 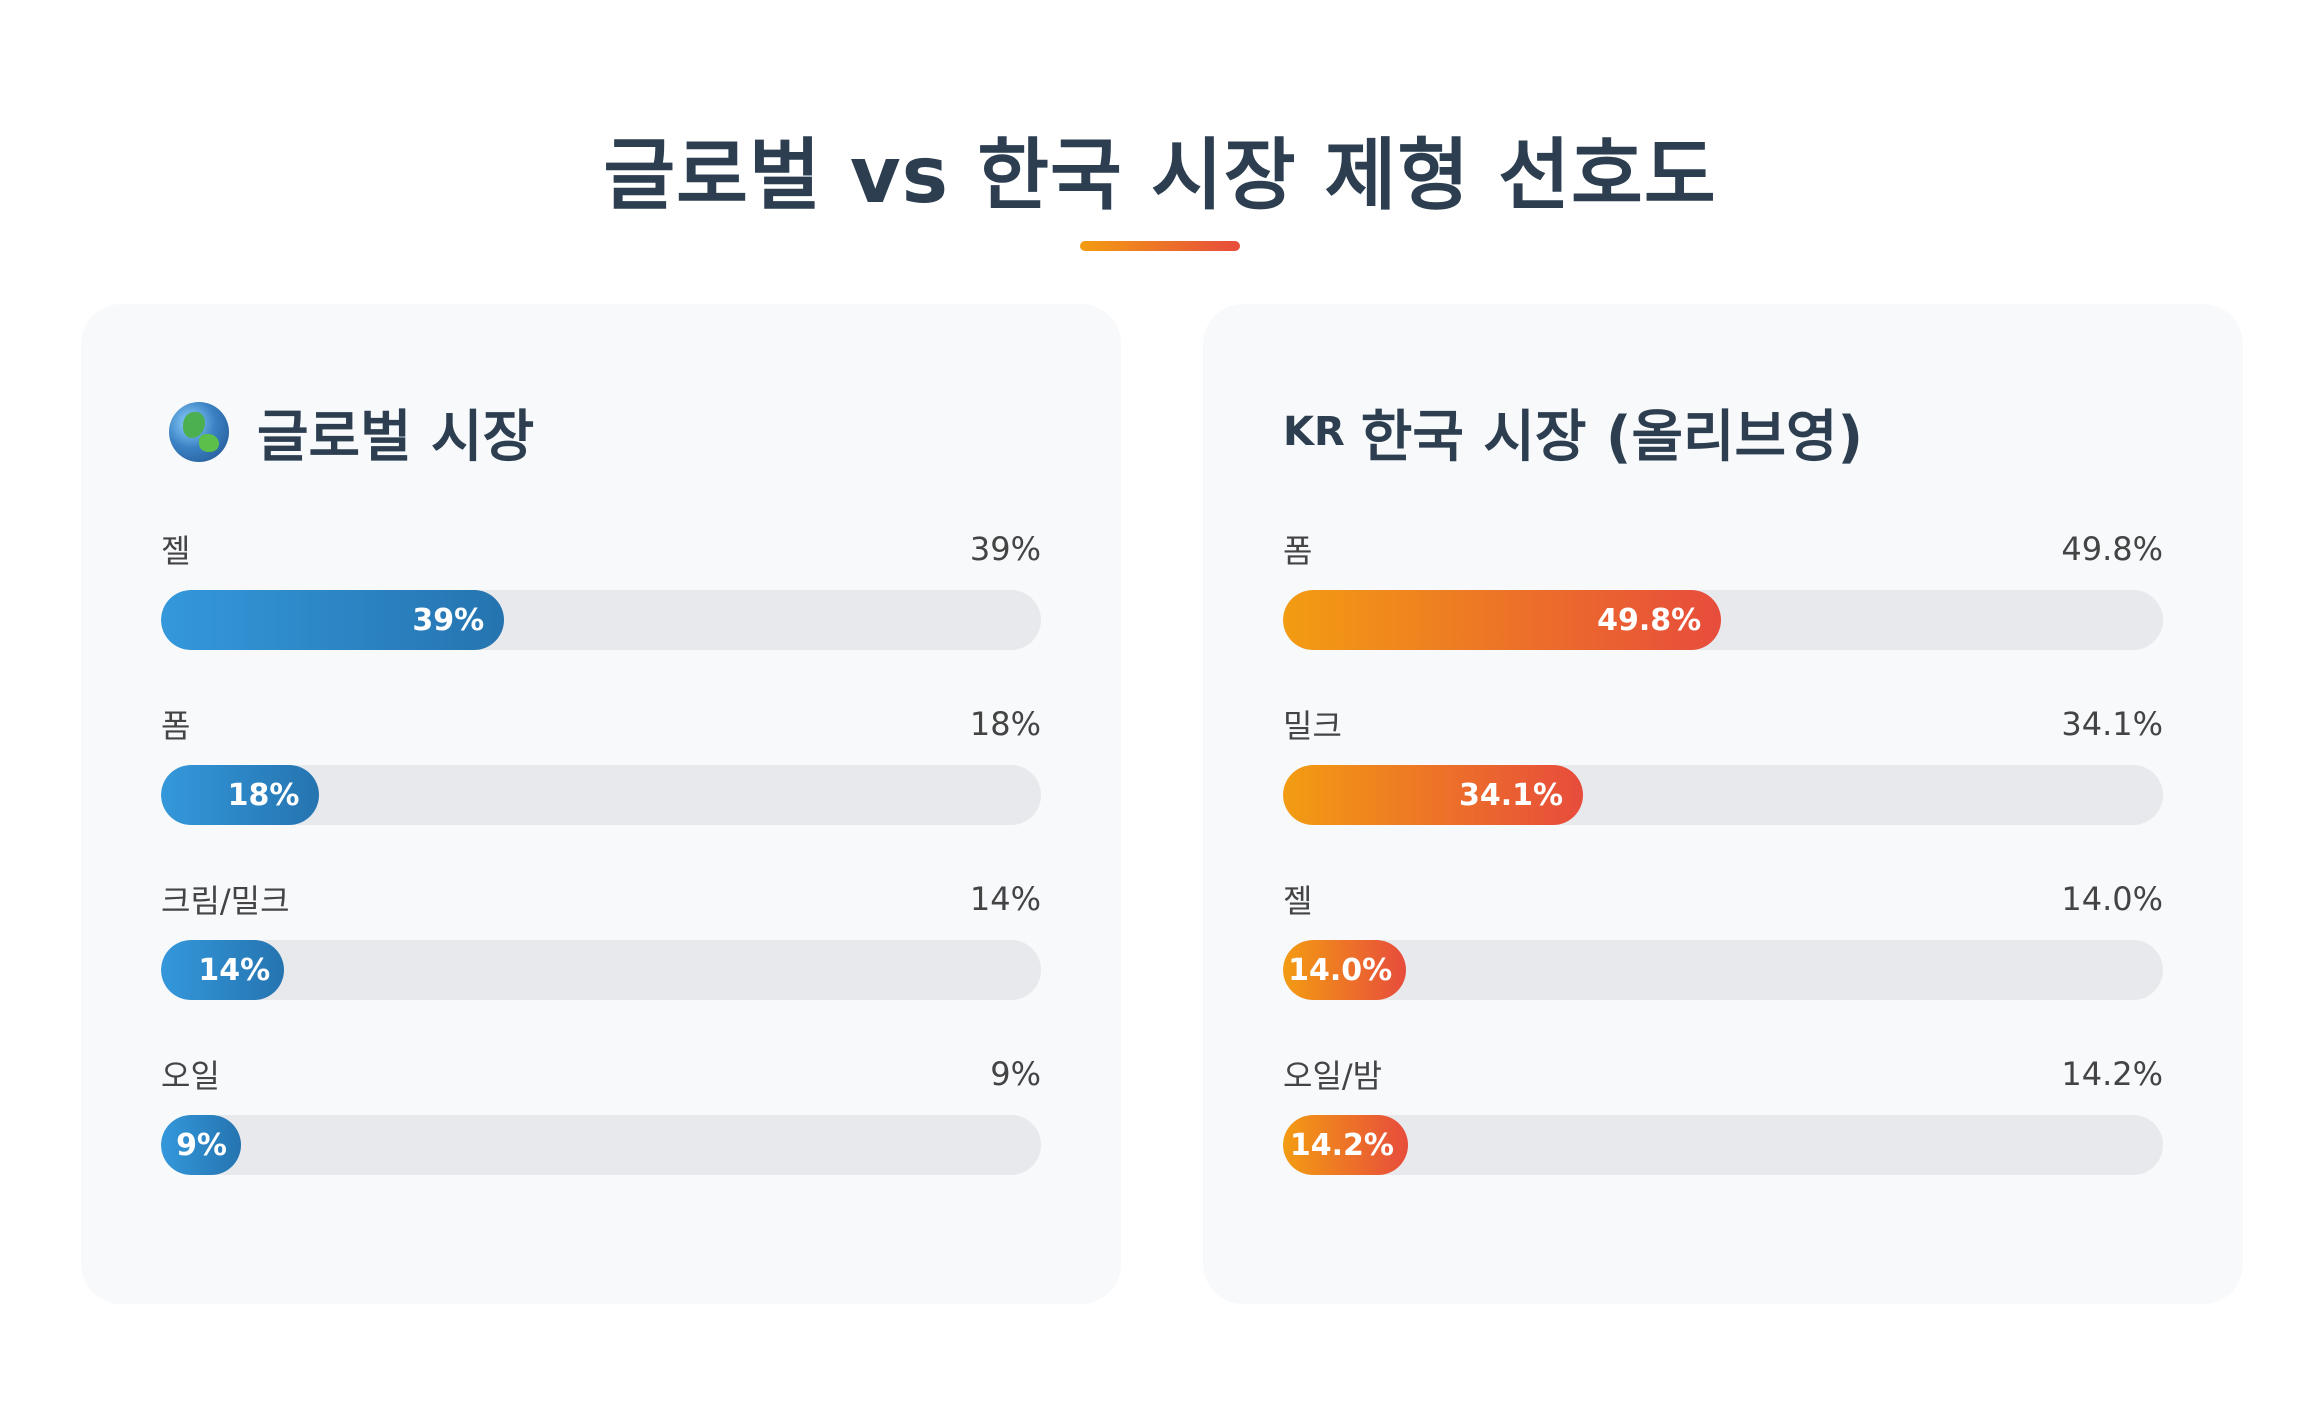 I want to click on bar-item: 오일 9% 9%, so click(x=601, y=1136).